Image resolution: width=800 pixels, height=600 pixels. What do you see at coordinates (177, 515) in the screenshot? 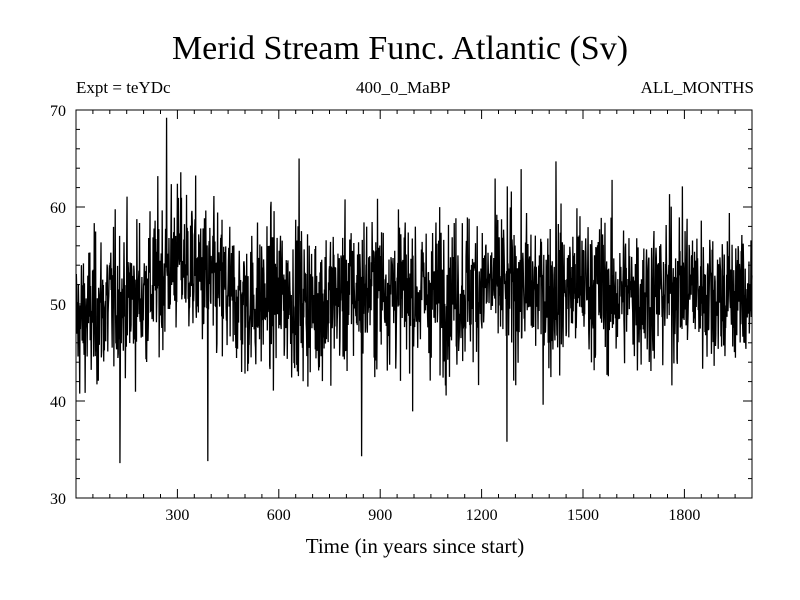
I see `x-tick-label: 300` at bounding box center [177, 515].